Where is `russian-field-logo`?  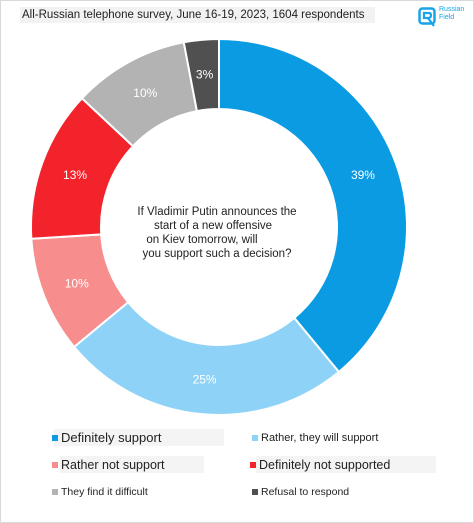
russian-field-logo is located at coordinates (444, 18).